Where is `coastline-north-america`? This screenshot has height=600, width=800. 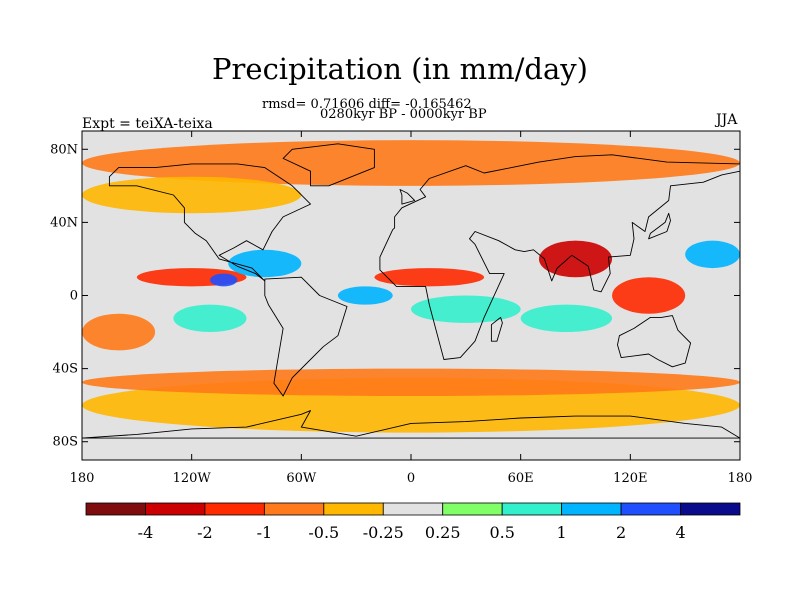
coastline-north-america is located at coordinates (209, 222).